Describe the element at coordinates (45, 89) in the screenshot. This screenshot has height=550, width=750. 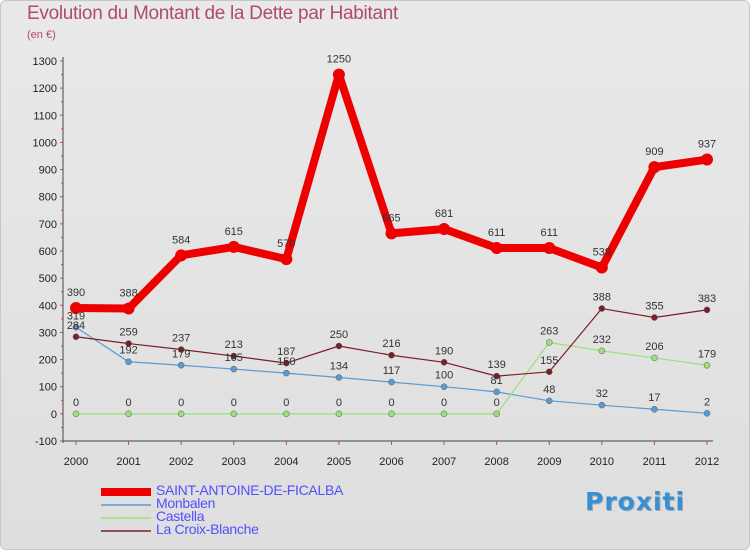
I see `y-tick-label: 1200` at that location.